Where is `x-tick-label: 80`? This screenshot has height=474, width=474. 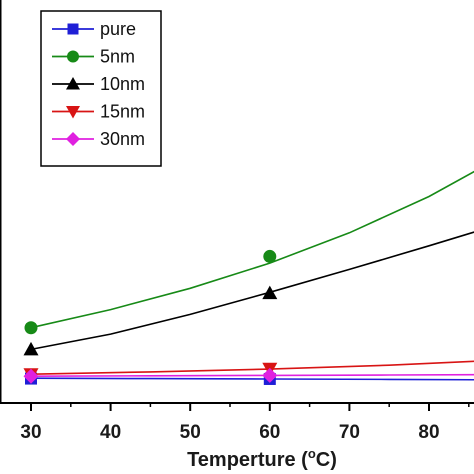
x-tick-label: 80 is located at coordinates (428, 432).